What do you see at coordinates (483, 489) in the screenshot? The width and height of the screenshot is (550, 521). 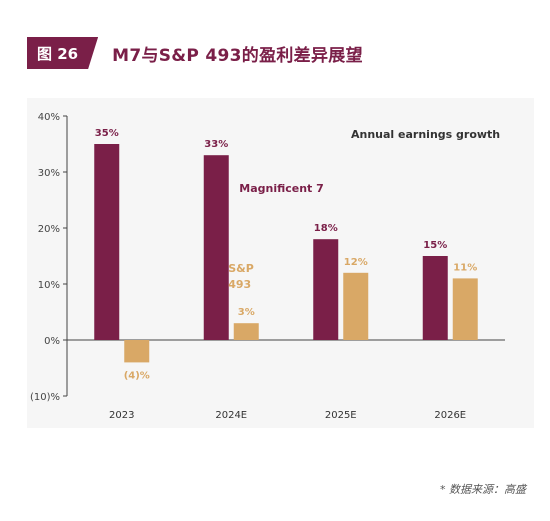 I see `source-note: * 数据来源：高盛` at bounding box center [483, 489].